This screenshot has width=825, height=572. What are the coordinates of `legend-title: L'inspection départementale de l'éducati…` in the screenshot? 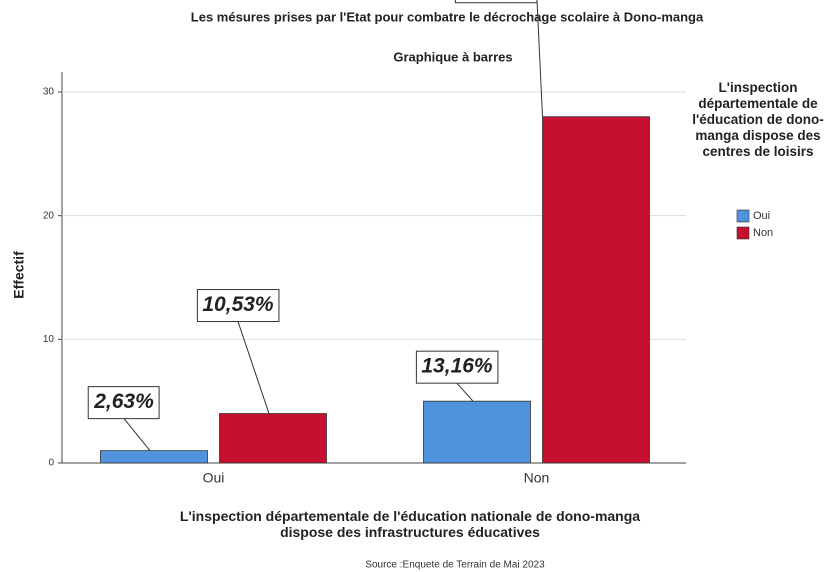 It's located at (758, 119).